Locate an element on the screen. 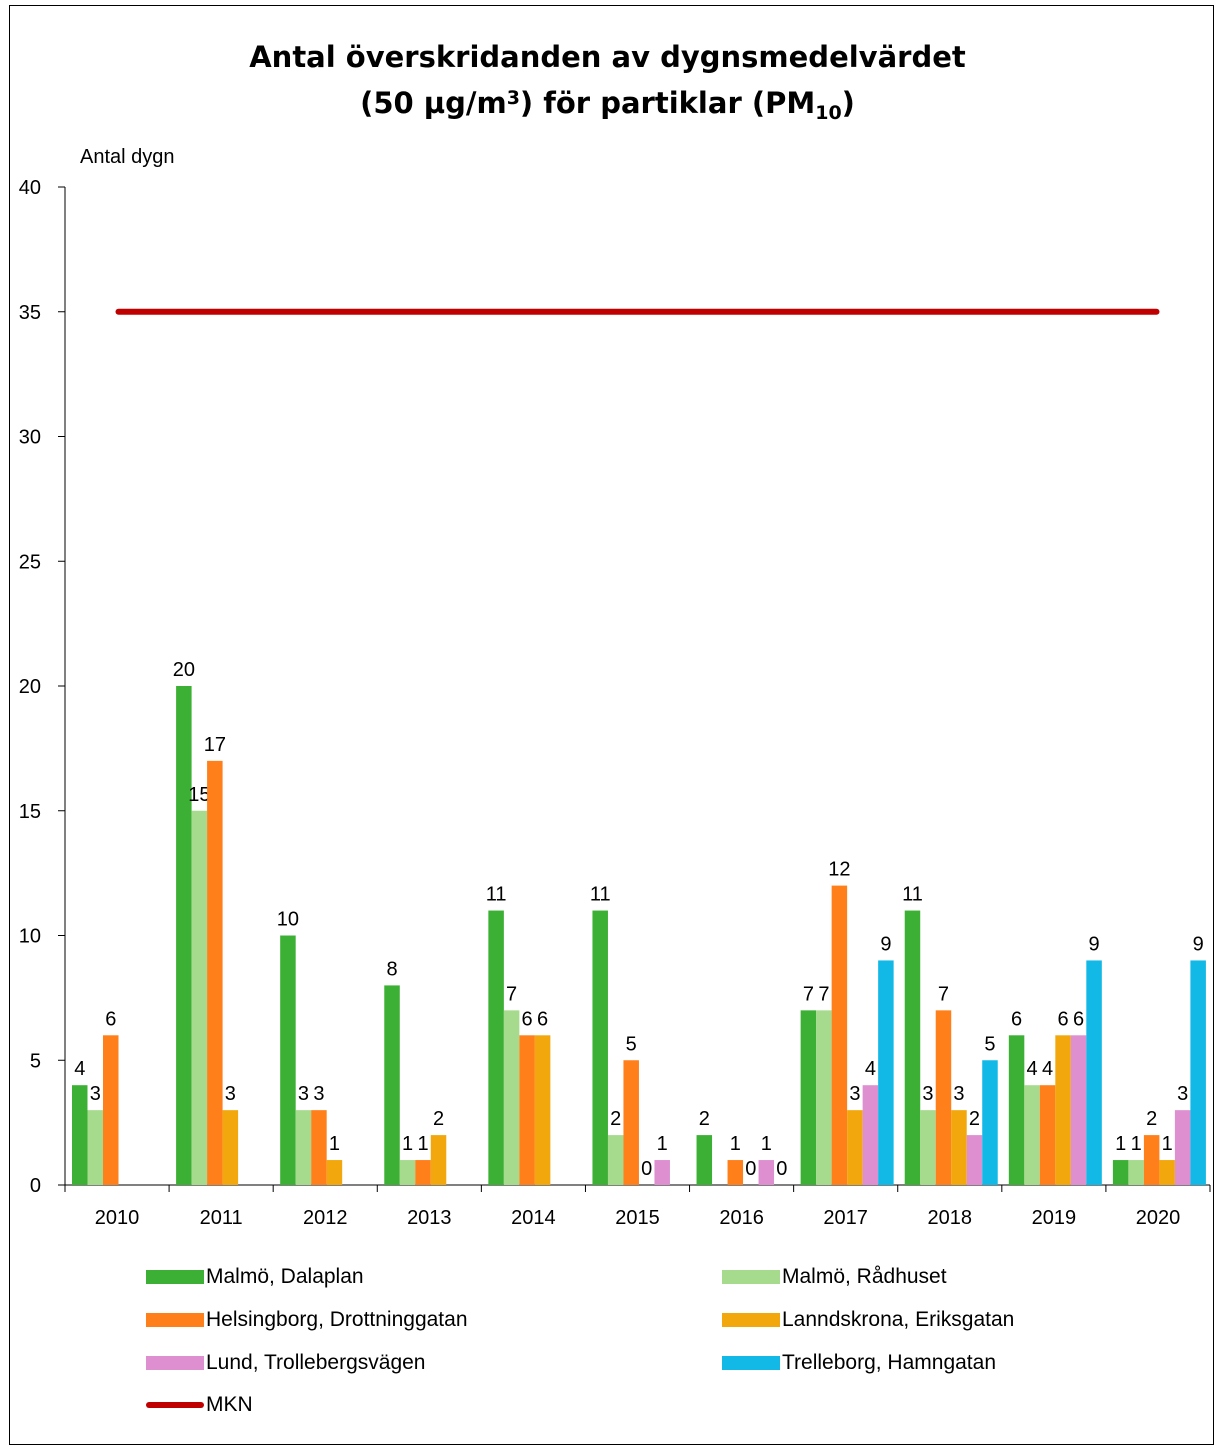 This screenshot has height=1445, width=1215. y-tick-label: 25 is located at coordinates (30, 562).